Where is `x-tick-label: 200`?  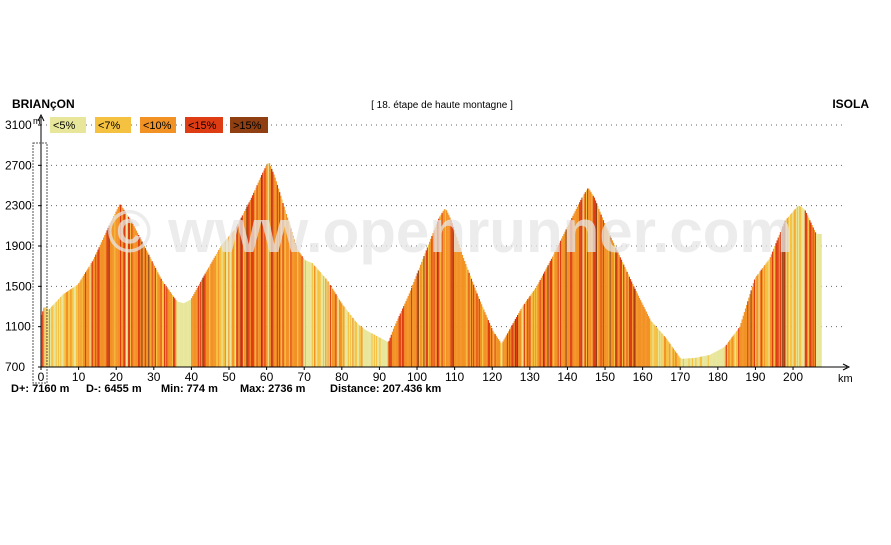 x-tick-label: 200 is located at coordinates (793, 377).